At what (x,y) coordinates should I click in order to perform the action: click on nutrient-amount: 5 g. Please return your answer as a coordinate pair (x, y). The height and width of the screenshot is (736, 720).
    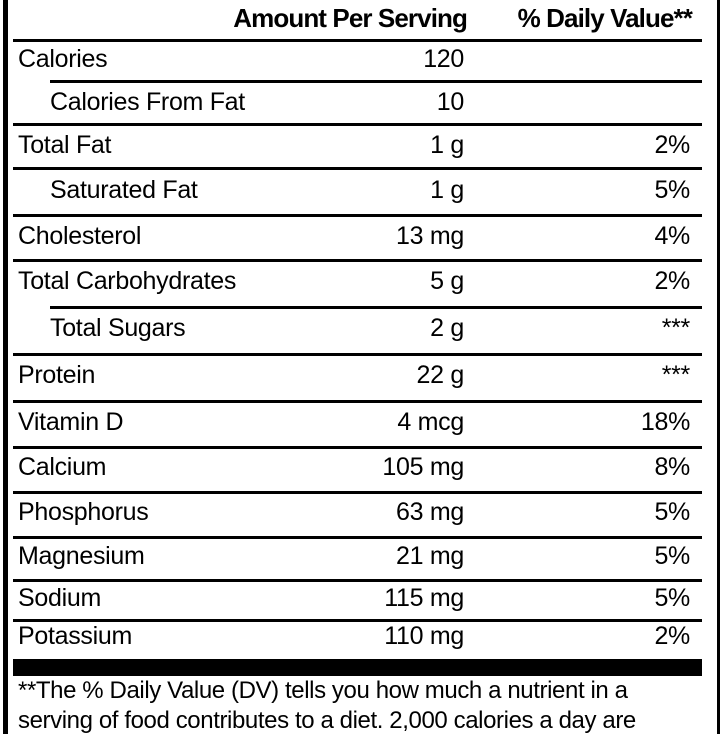
    Looking at the image, I should click on (447, 281).